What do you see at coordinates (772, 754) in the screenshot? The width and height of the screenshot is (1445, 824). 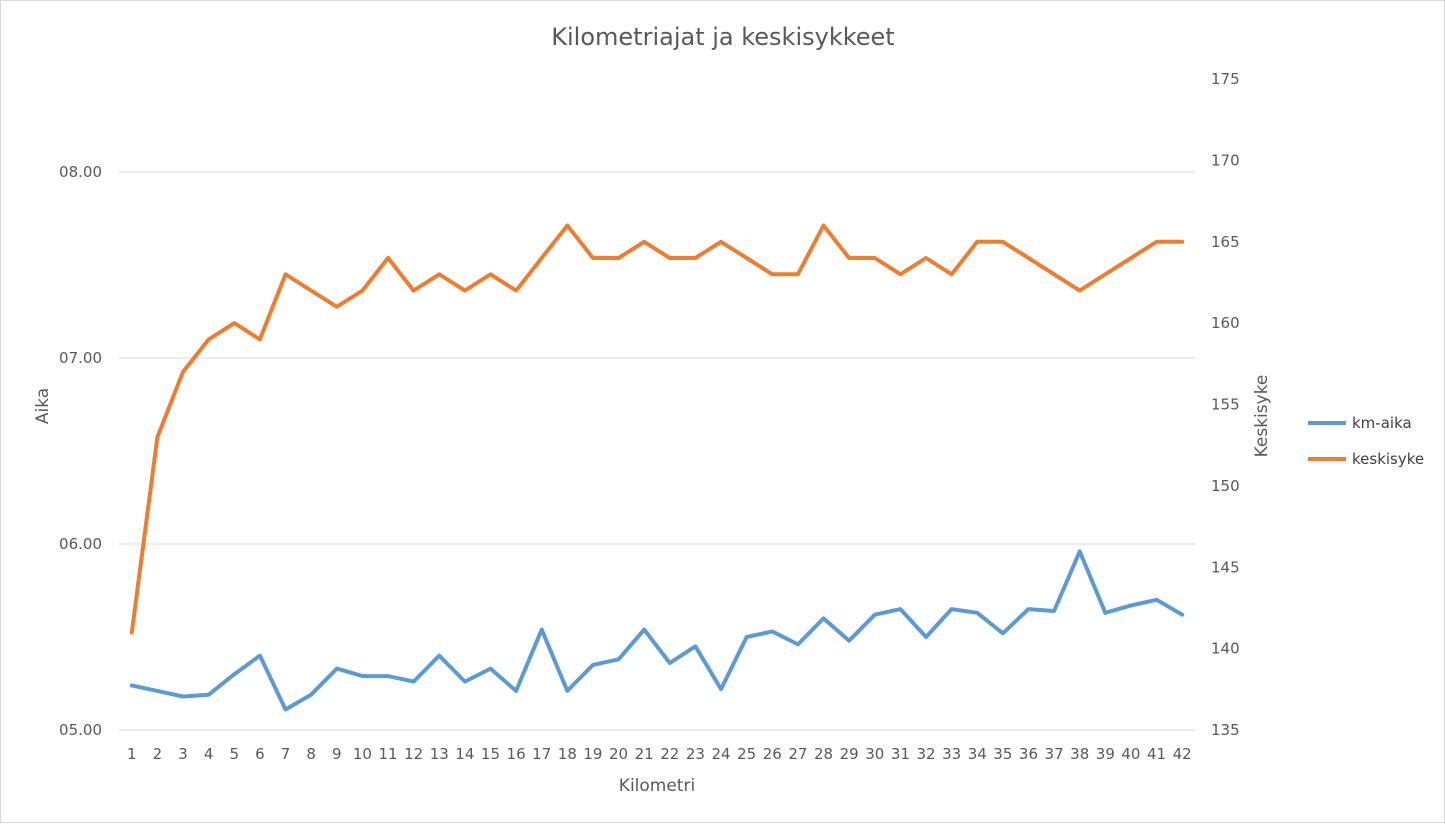 I see `x-tick-label: 26` at bounding box center [772, 754].